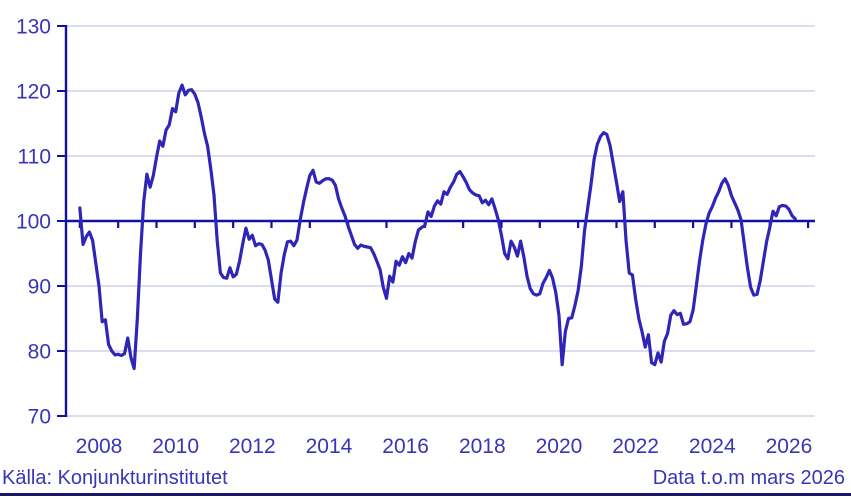 Image resolution: width=851 pixels, height=501 pixels. What do you see at coordinates (748, 478) in the screenshot?
I see `data-note: Data t.o.m mars 2026` at bounding box center [748, 478].